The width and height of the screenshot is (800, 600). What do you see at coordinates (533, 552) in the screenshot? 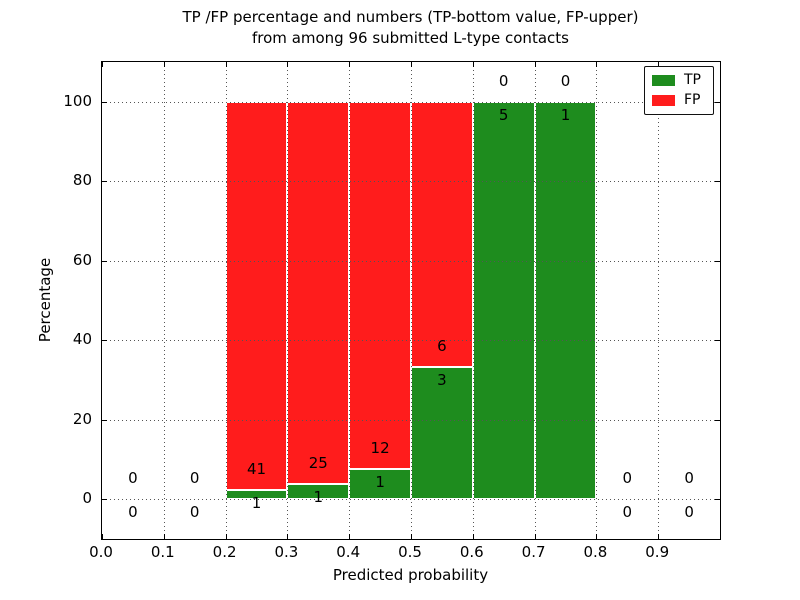
I see `x-tick-label: 0.7` at bounding box center [533, 552].